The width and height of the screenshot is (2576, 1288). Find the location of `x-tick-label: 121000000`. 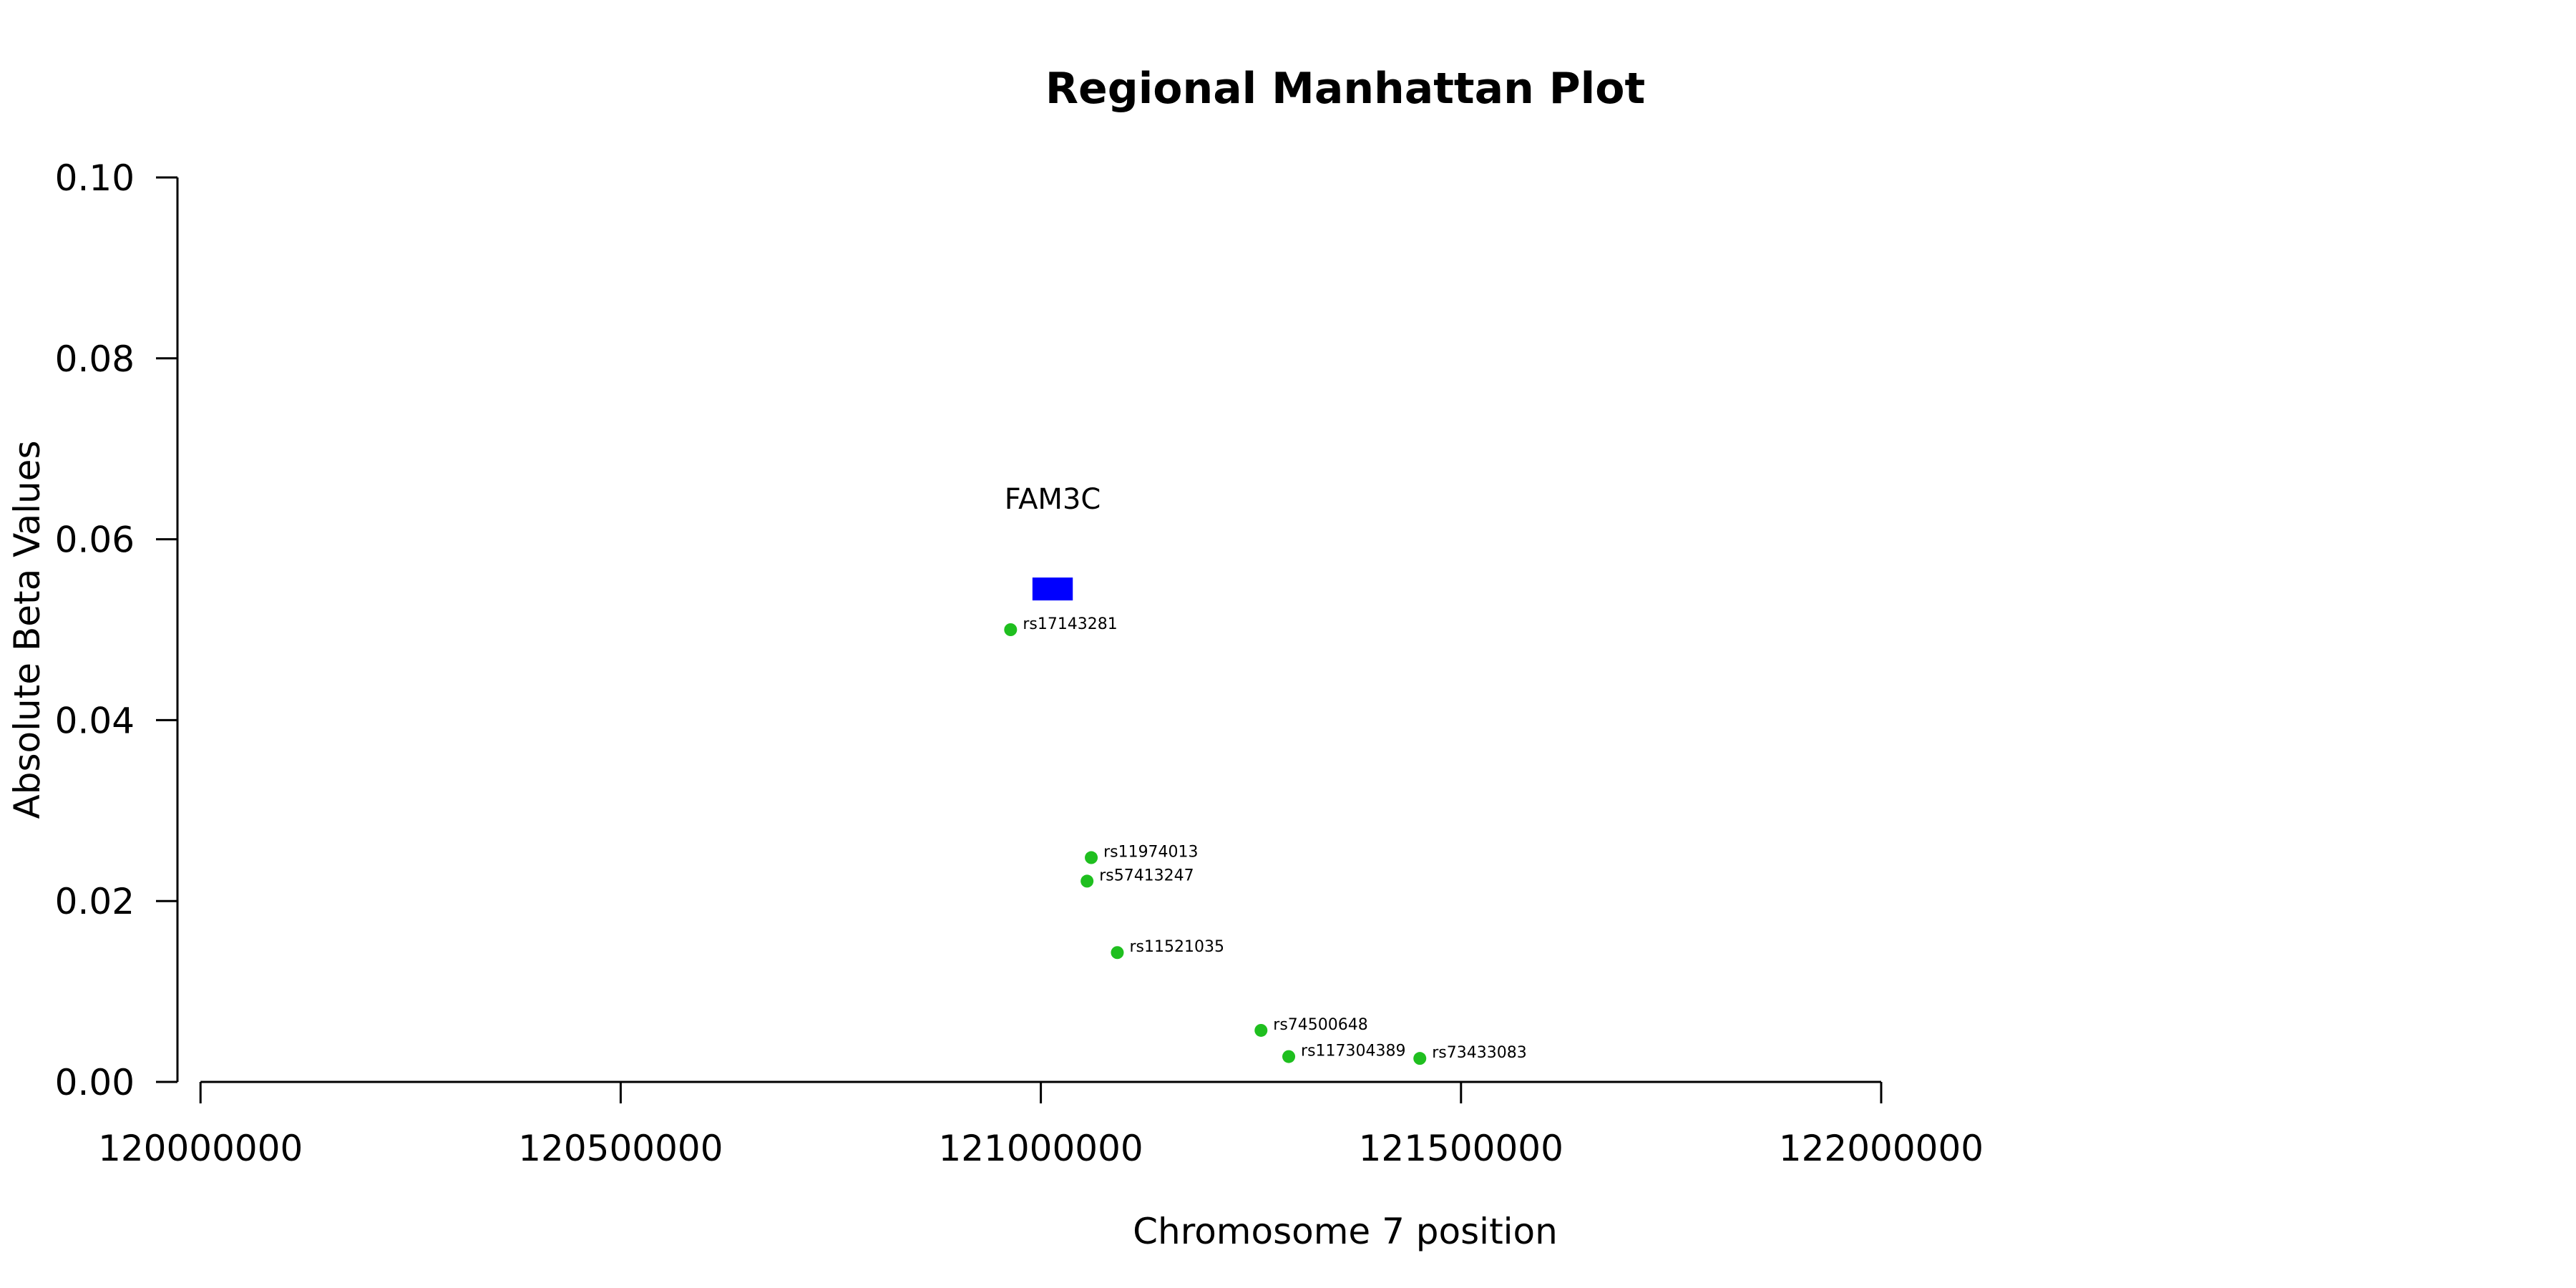

x-tick-label: 121000000 is located at coordinates (1040, 1148).